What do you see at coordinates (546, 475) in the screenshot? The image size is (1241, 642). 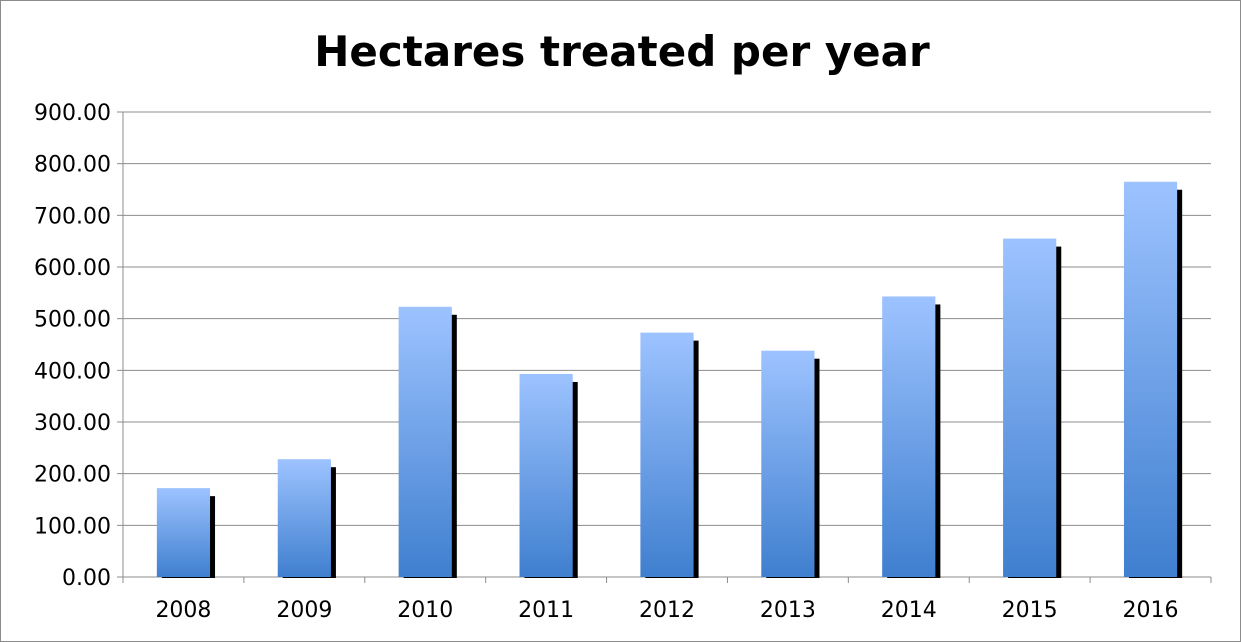 I see `bar-2011` at bounding box center [546, 475].